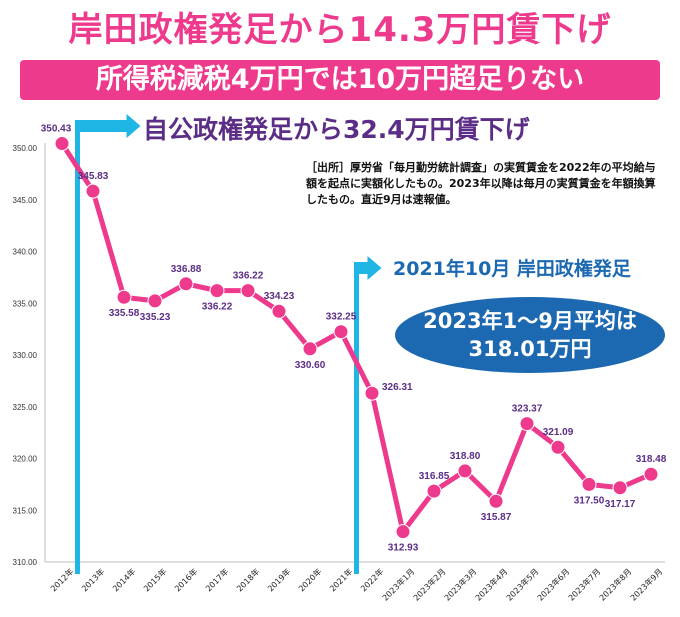 The width and height of the screenshot is (680, 617). I want to click on page-title: 岸田政権発足から14.3万円賃下げ, so click(340, 30).